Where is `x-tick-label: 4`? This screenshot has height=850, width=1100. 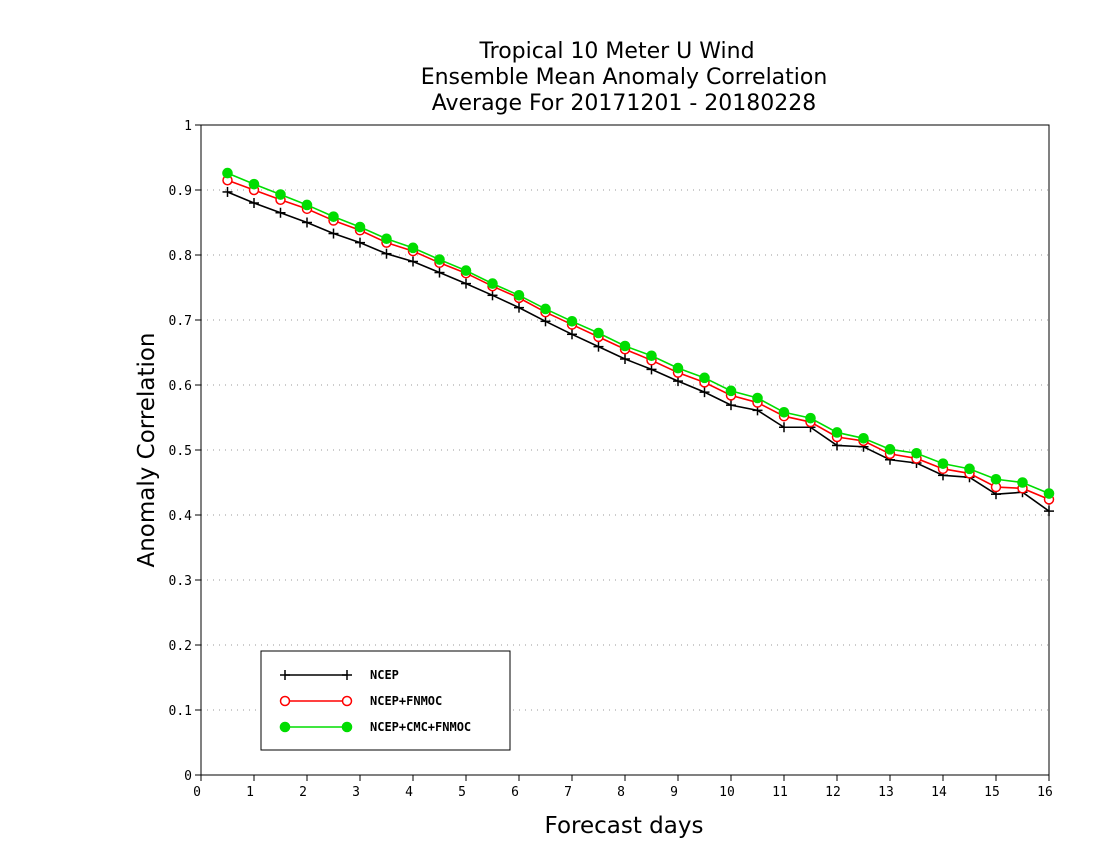 x-tick-label: 4 is located at coordinates (409, 792).